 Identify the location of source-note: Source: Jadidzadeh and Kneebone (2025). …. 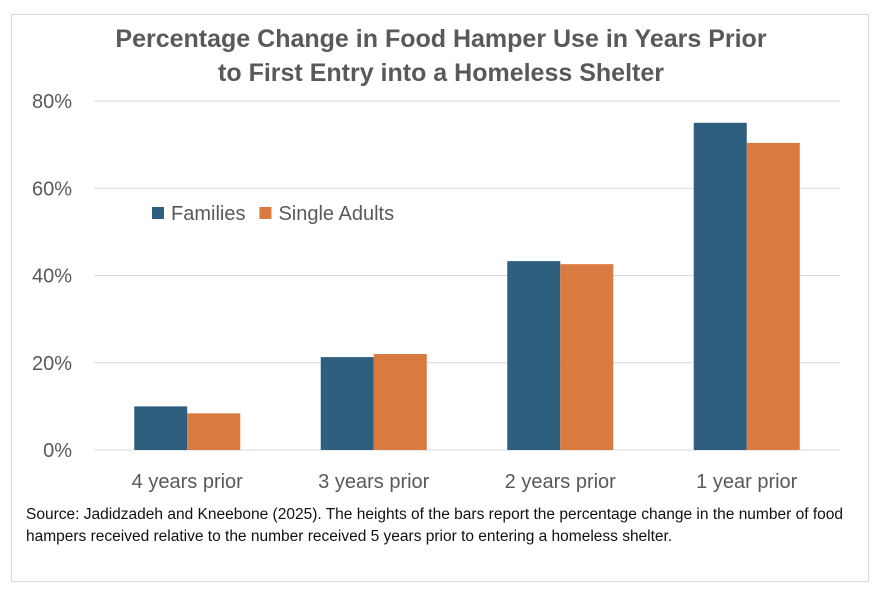
(434, 525).